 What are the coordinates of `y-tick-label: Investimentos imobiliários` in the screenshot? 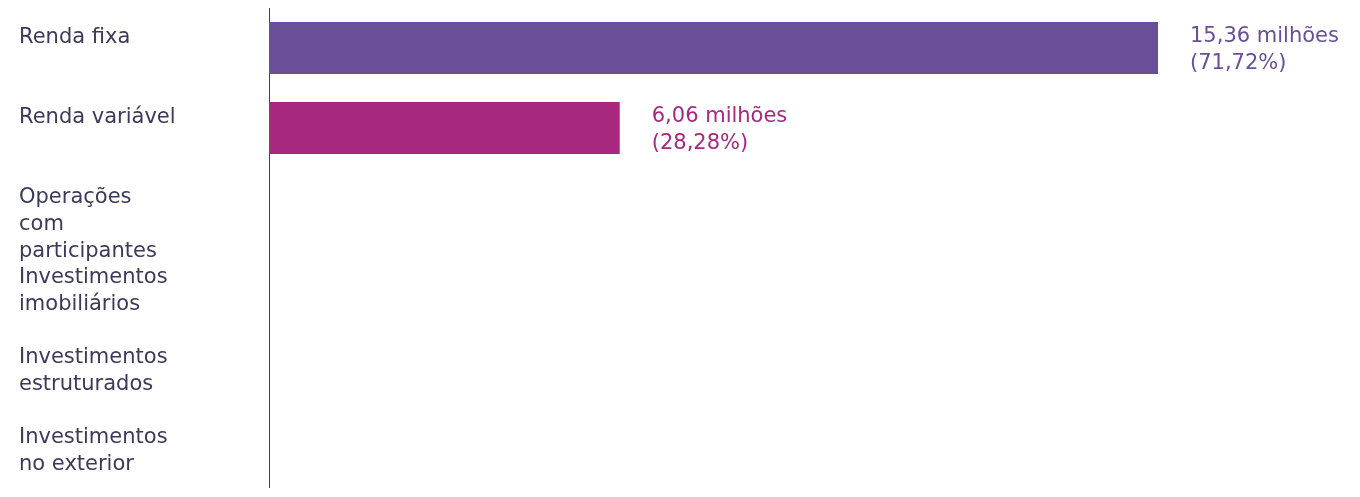 It's located at (97, 289).